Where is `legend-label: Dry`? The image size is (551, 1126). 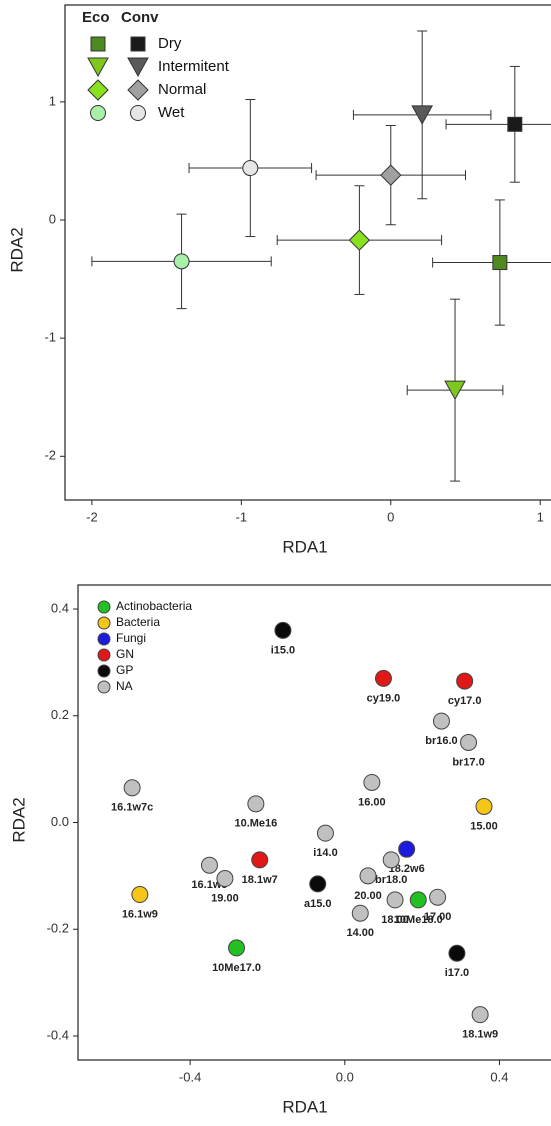
legend-label: Dry is located at coordinates (170, 43).